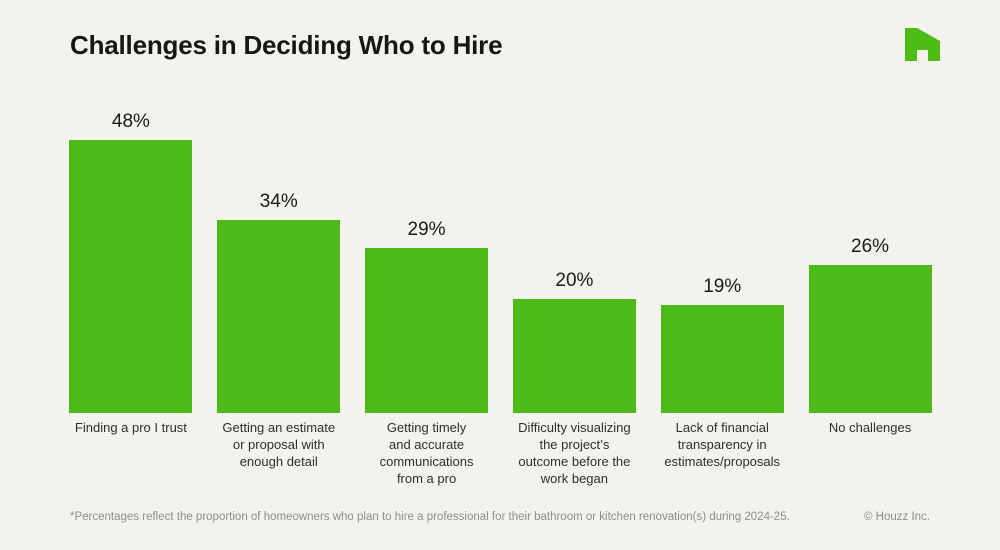  I want to click on bar-column: 19%, so click(722, 259).